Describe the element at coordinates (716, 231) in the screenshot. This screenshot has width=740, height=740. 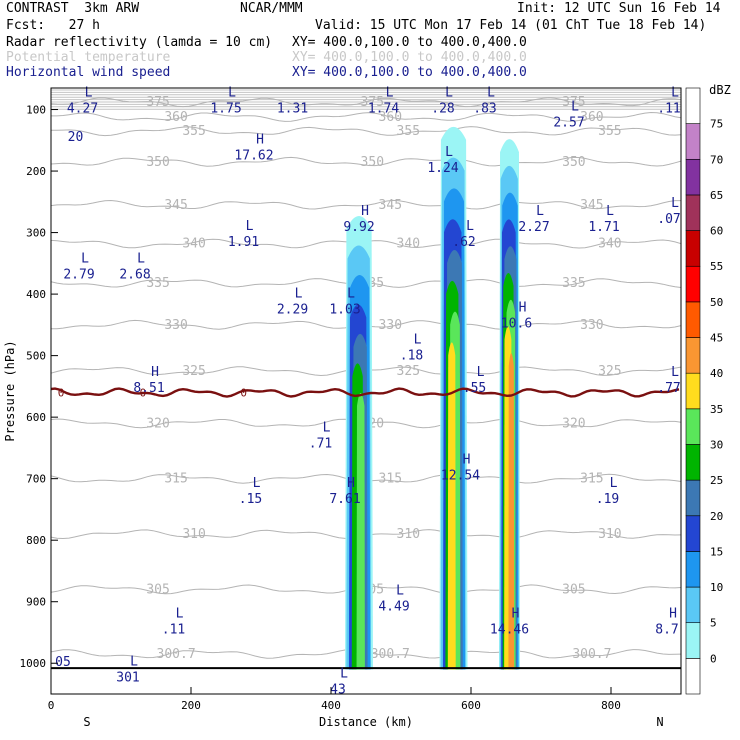
I see `colorbar-tick-label: 60` at that location.